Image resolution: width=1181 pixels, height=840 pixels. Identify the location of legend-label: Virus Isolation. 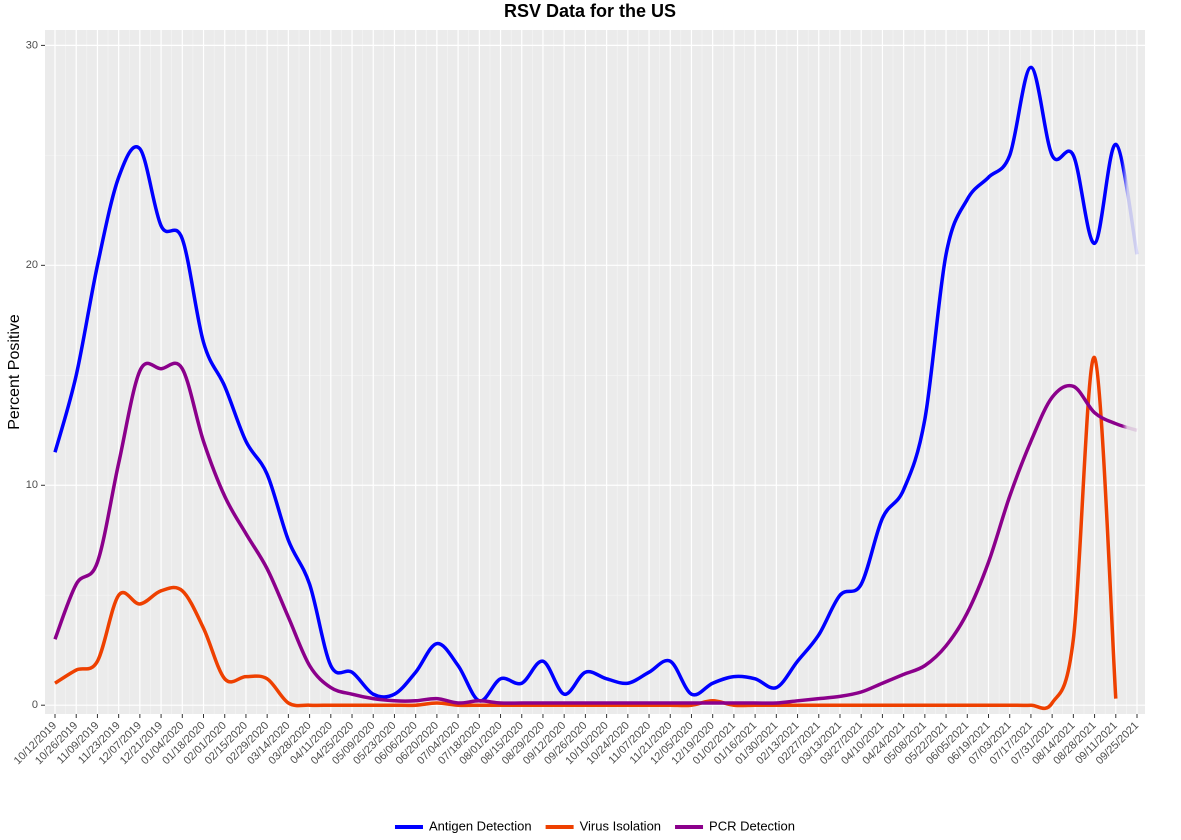
(620, 825).